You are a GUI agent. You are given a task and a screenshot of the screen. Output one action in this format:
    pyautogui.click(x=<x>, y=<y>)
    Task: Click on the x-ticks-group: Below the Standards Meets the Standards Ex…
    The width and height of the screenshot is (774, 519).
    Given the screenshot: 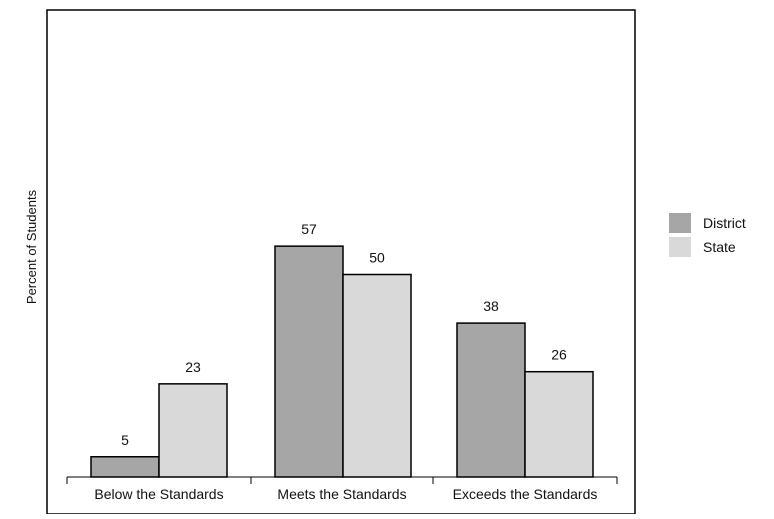 What is the action you would take?
    pyautogui.click(x=342, y=489)
    